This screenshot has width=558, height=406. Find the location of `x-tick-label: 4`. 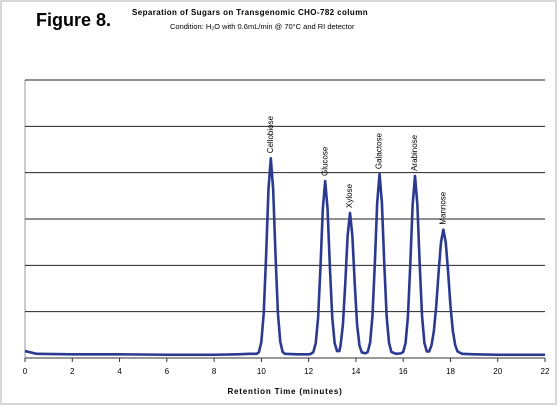

x-tick-label: 4 is located at coordinates (119, 371).